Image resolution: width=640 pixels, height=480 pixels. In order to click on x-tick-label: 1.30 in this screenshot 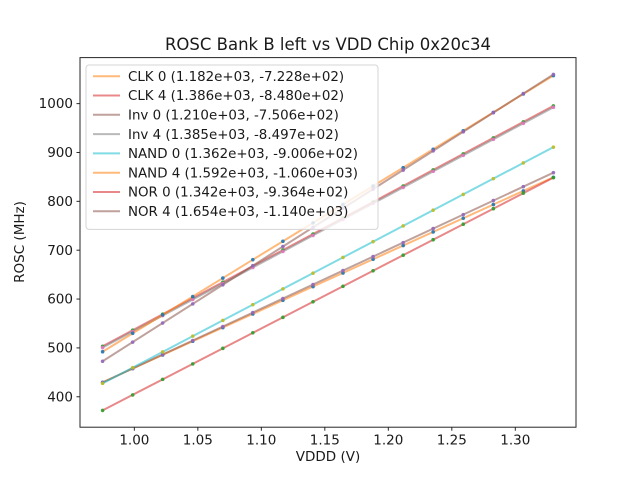, I will do `click(515, 441)`.